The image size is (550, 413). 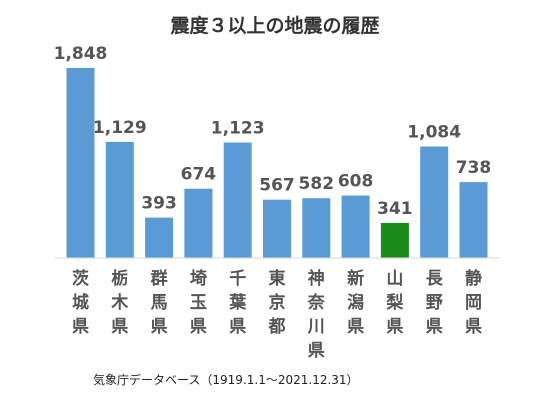 I want to click on value-label-4: 674, so click(x=199, y=175).